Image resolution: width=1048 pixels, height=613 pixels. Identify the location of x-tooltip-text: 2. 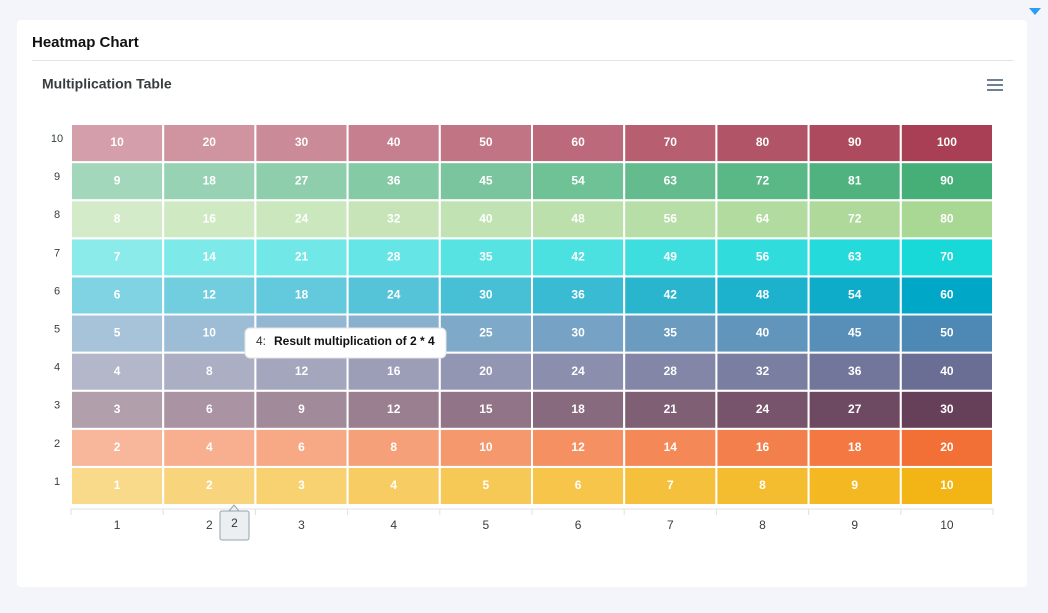
(234, 523).